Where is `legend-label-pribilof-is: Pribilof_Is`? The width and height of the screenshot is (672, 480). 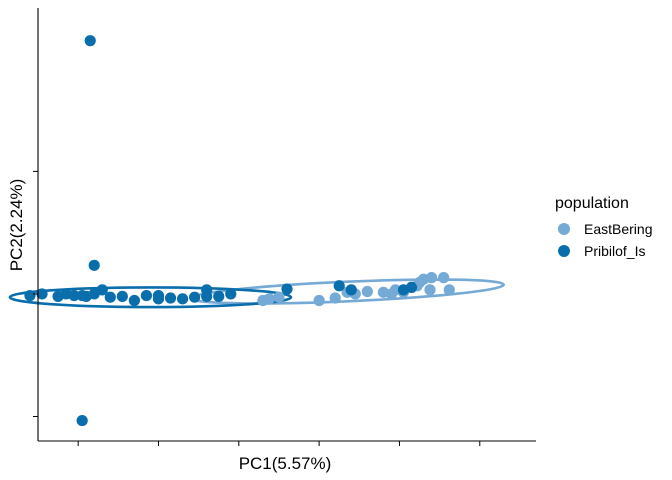
legend-label-pribilof-is: Pribilof_Is is located at coordinates (614, 251).